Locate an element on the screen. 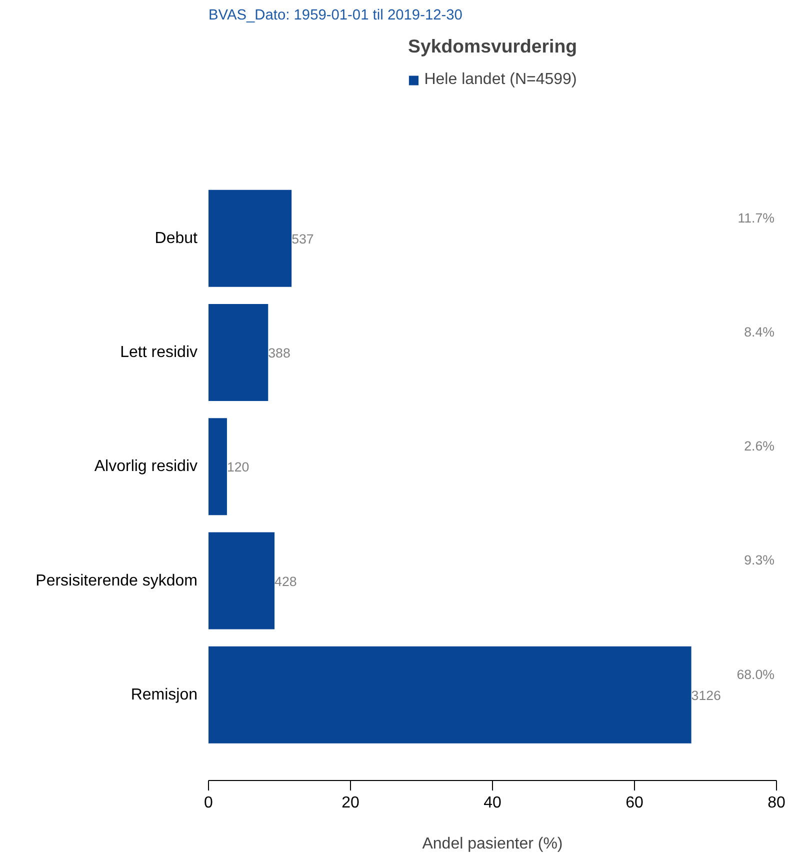  annotation: 120 is located at coordinates (238, 467).